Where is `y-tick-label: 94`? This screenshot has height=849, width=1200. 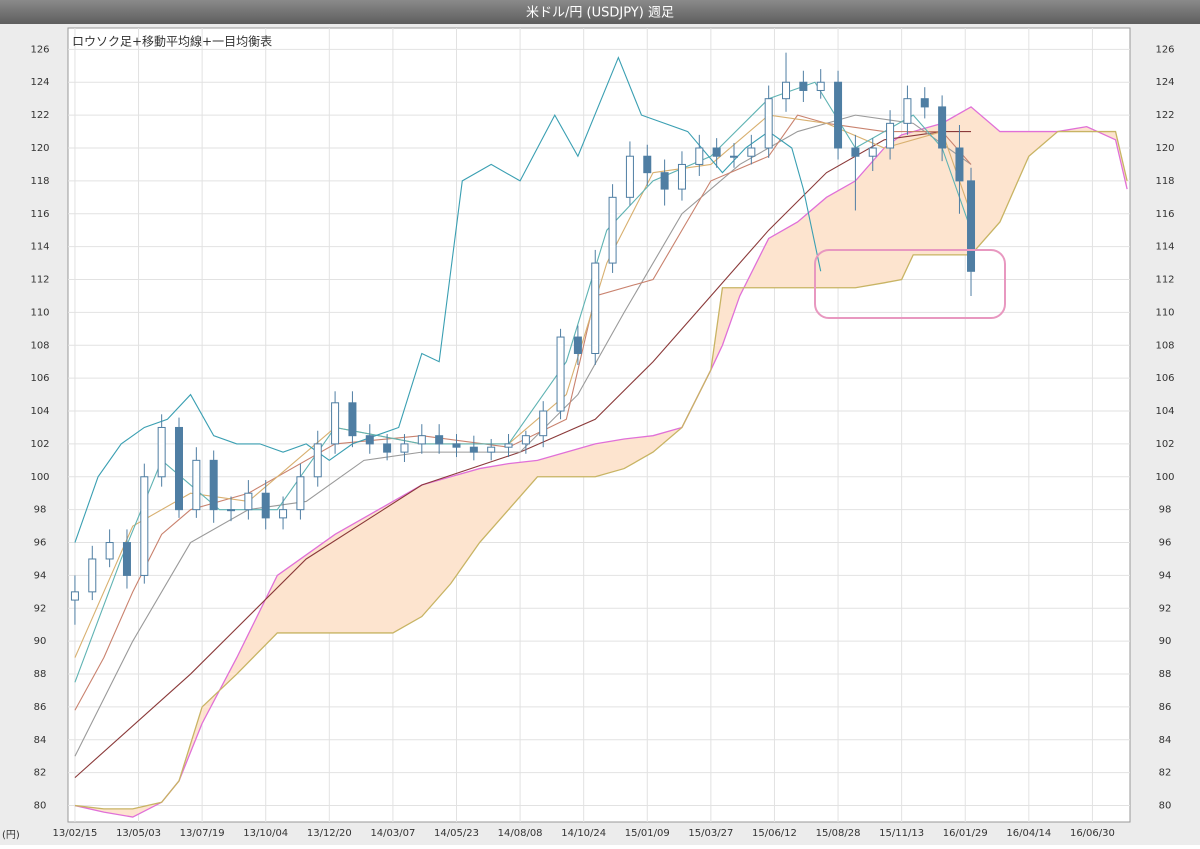
y-tick-label: 94 is located at coordinates (40, 575).